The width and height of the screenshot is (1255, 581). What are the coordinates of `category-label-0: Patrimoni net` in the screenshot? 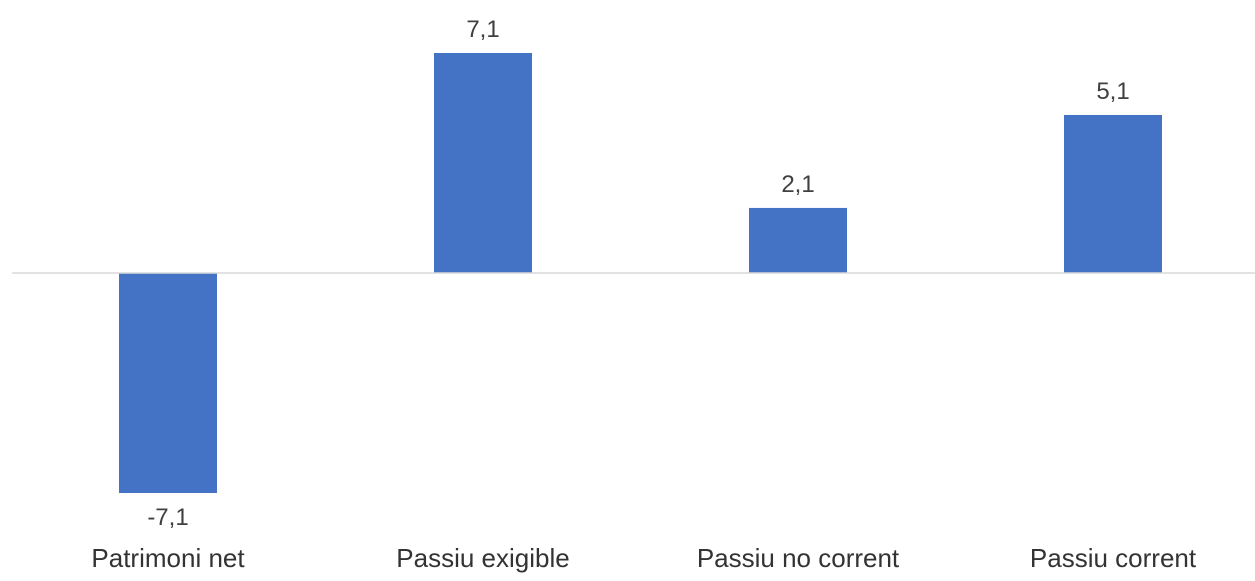 It's located at (168, 558).